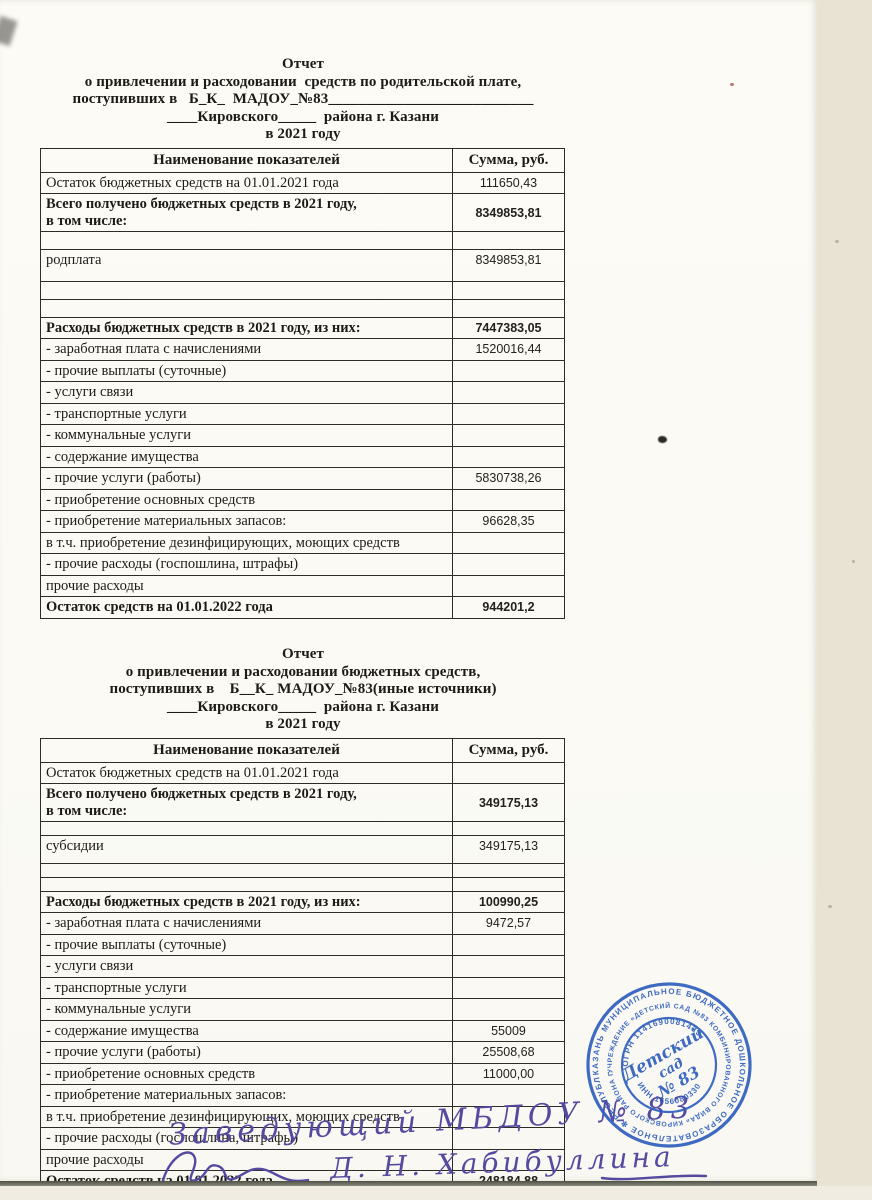 The image size is (872, 1200). What do you see at coordinates (508, 478) in the screenshot?
I see `amount-cell: 5830738,26` at bounding box center [508, 478].